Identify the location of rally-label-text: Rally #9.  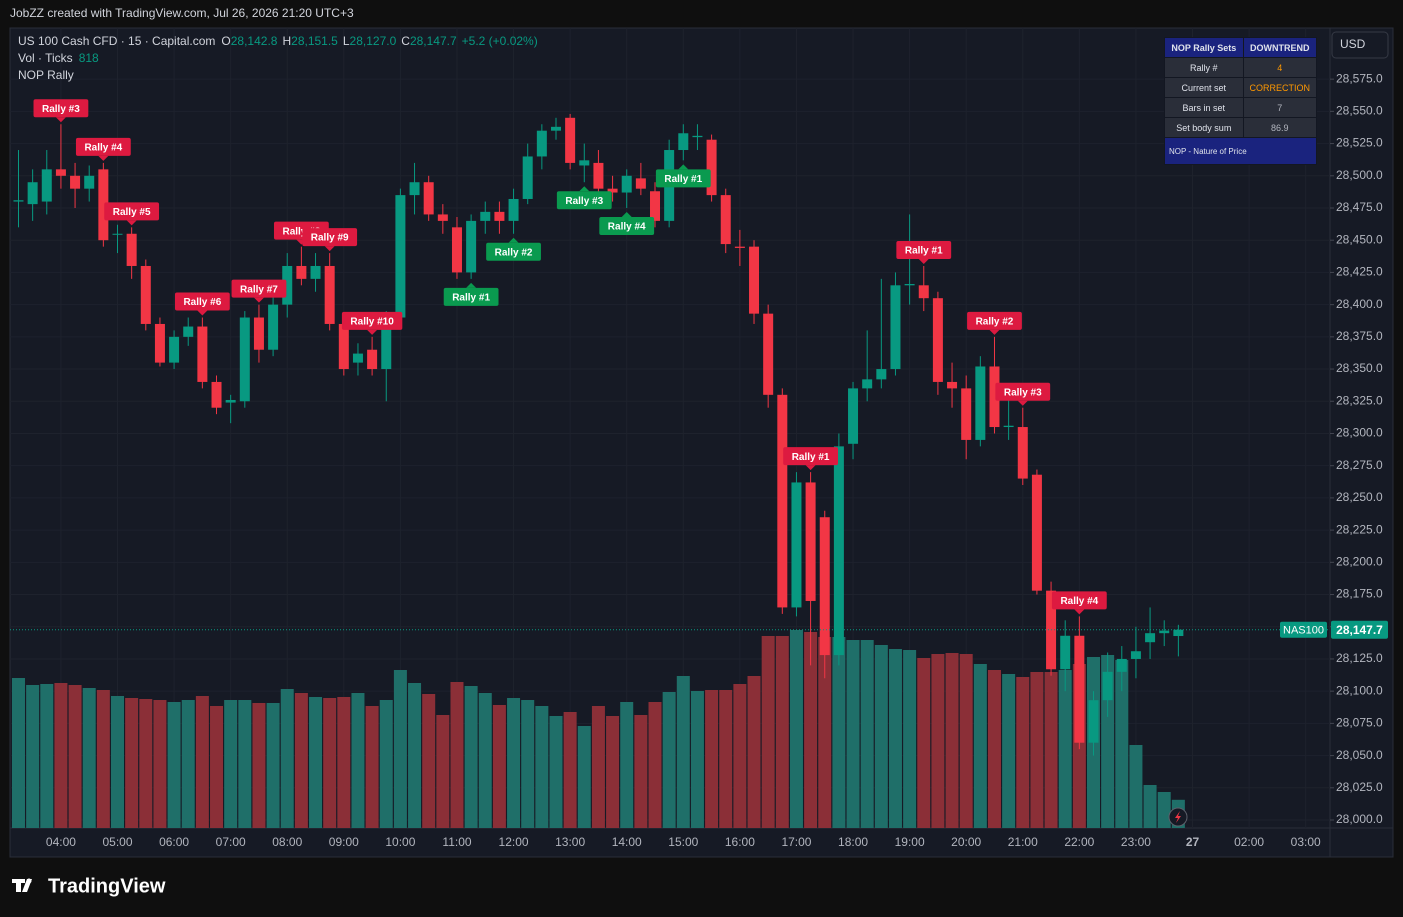
(330, 238).